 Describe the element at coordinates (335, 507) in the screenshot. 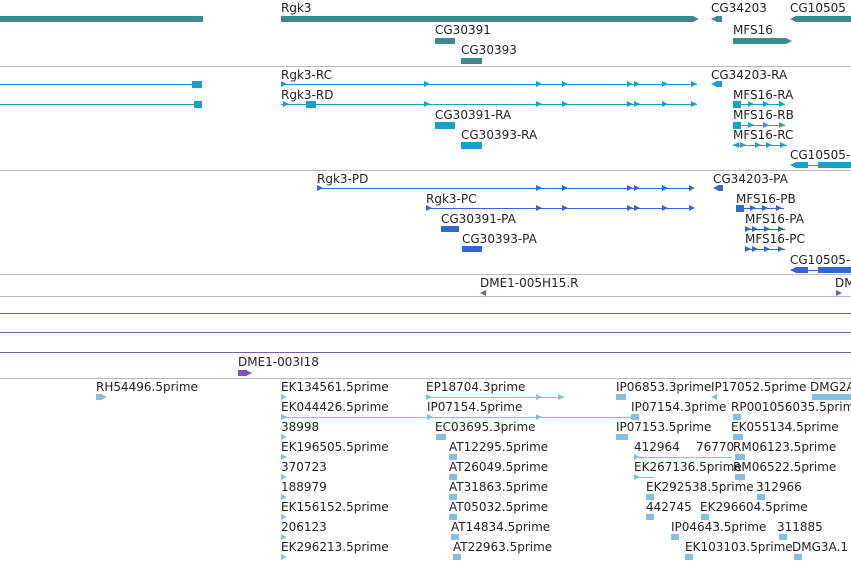

I see `est-label: EK156152.5prime` at that location.